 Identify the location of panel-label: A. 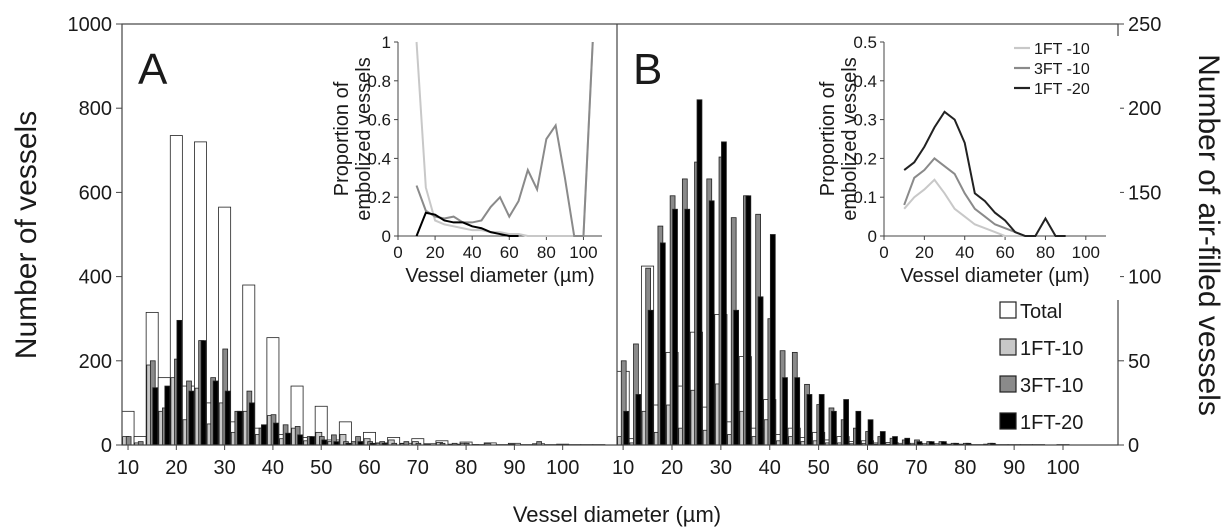
(153, 69).